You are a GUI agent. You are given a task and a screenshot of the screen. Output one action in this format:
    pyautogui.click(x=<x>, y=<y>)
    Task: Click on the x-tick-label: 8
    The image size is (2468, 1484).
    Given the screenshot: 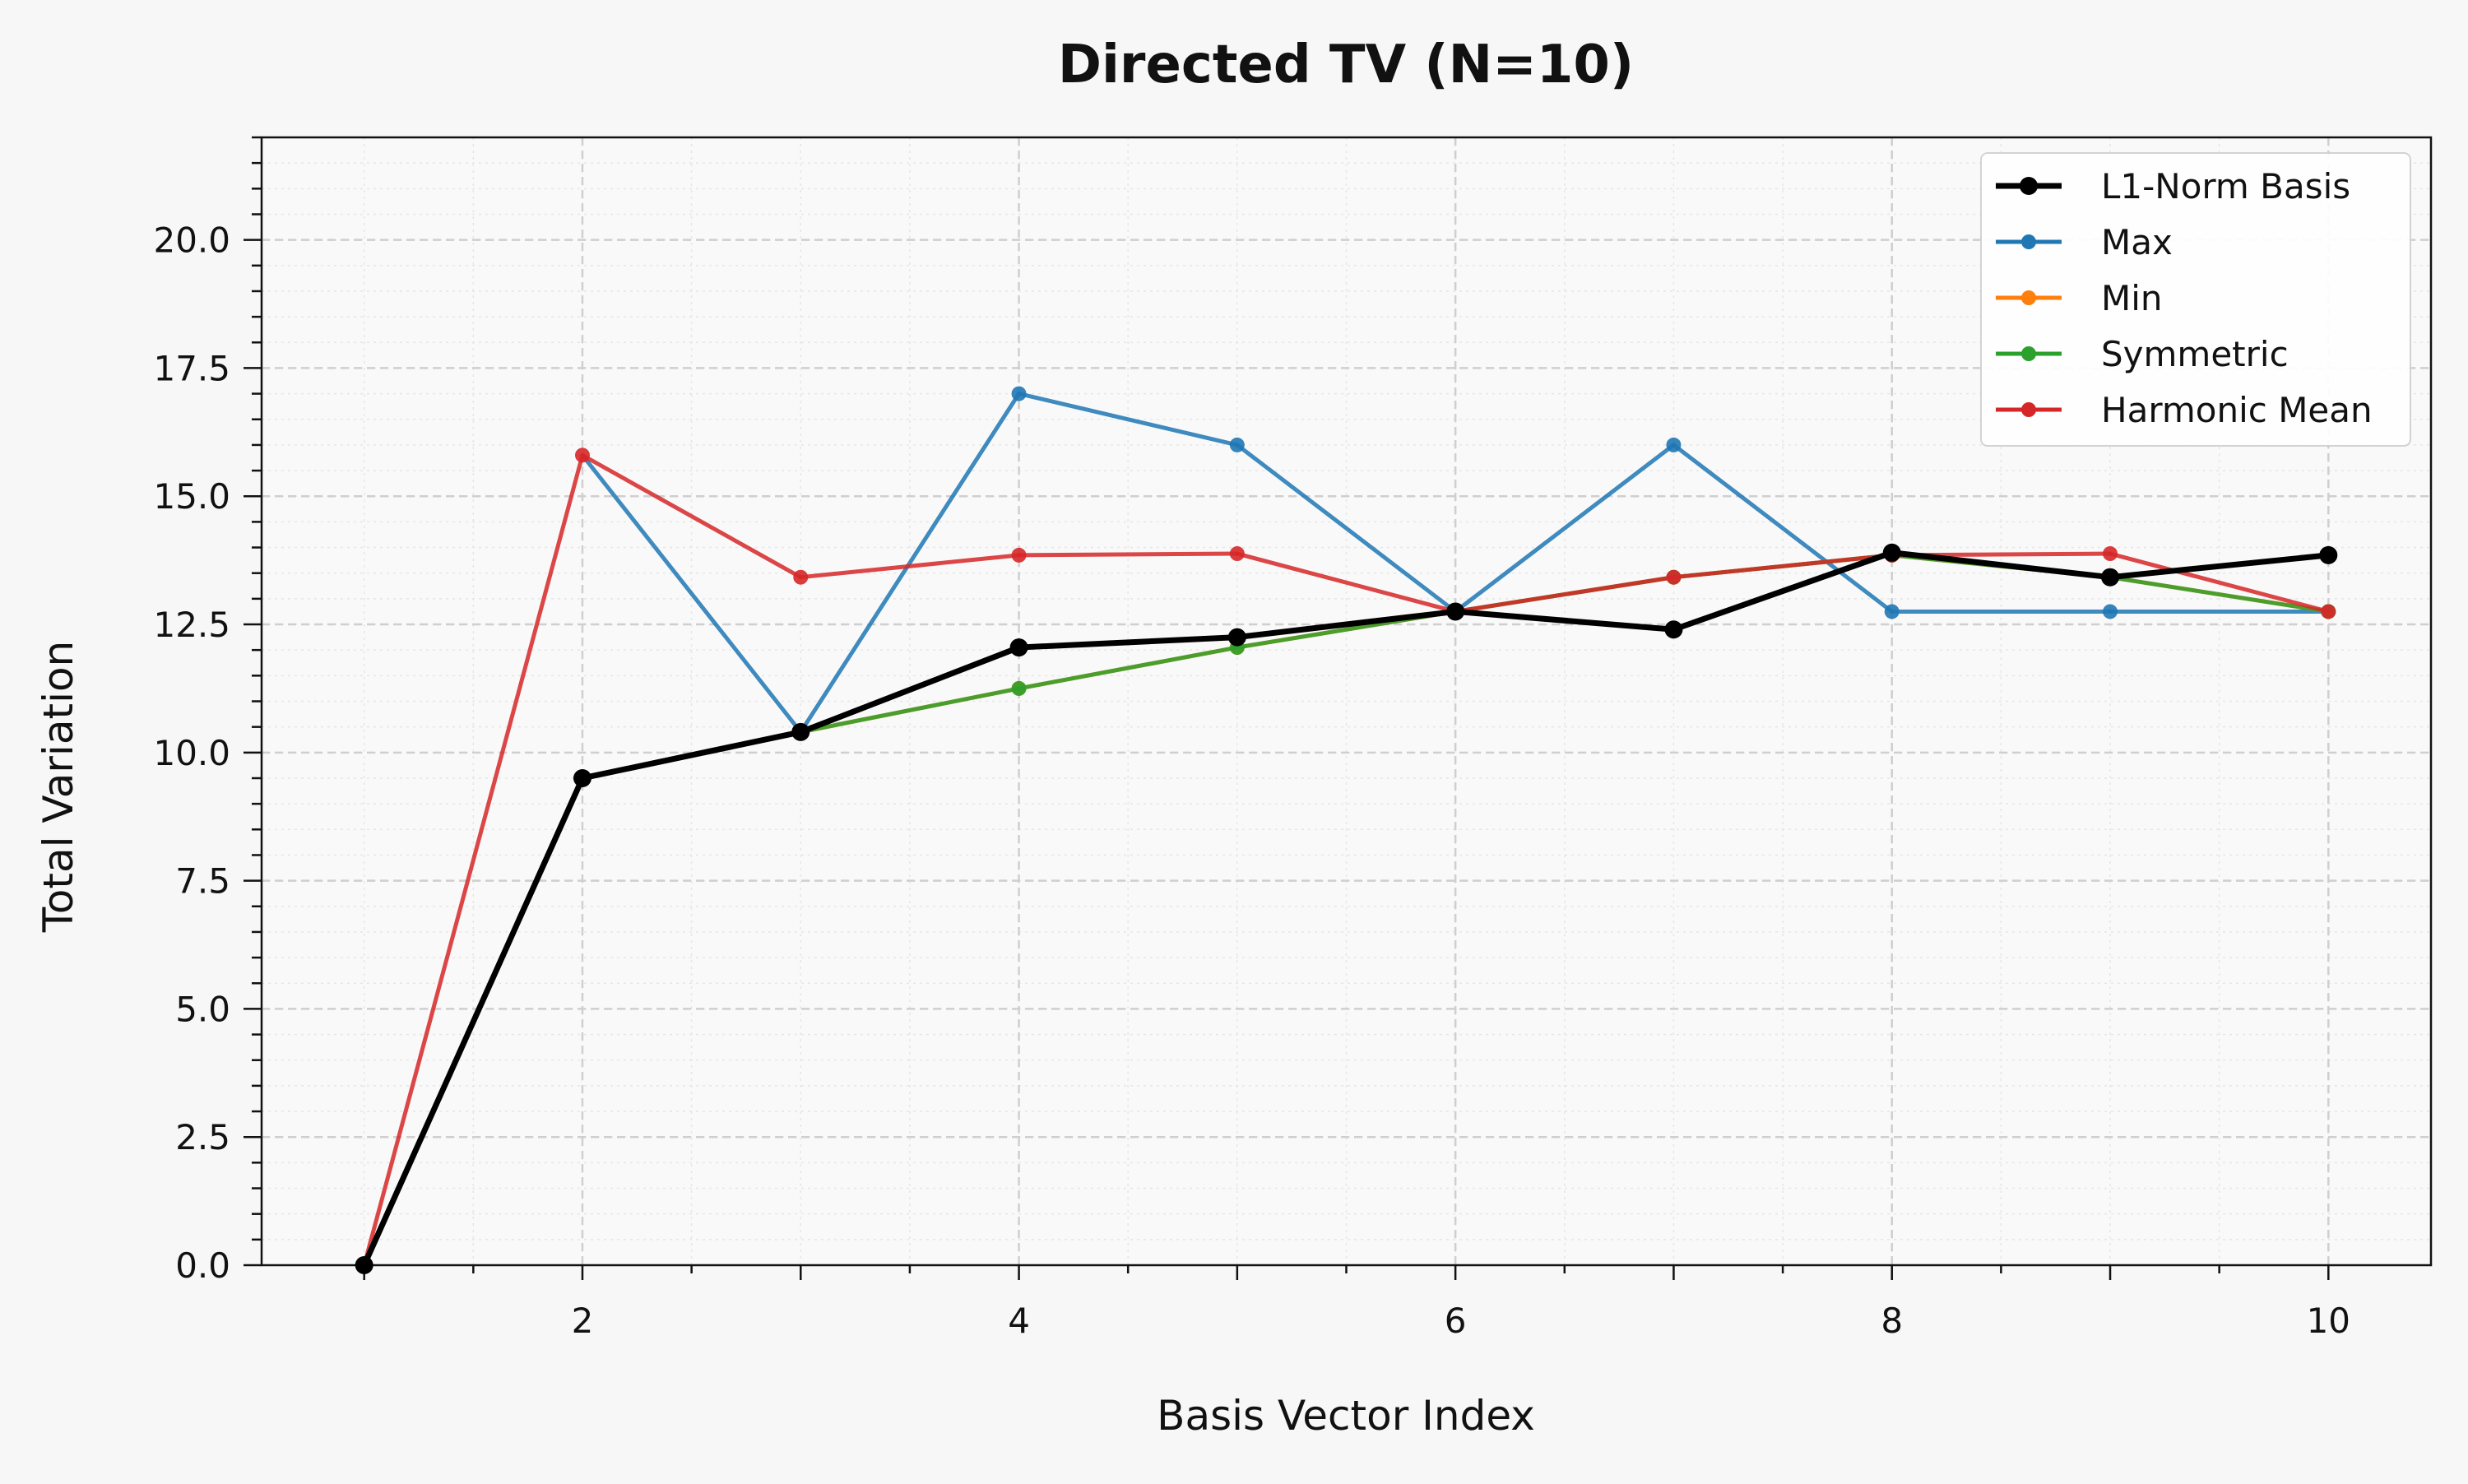 What is the action you would take?
    pyautogui.click(x=1892, y=1321)
    